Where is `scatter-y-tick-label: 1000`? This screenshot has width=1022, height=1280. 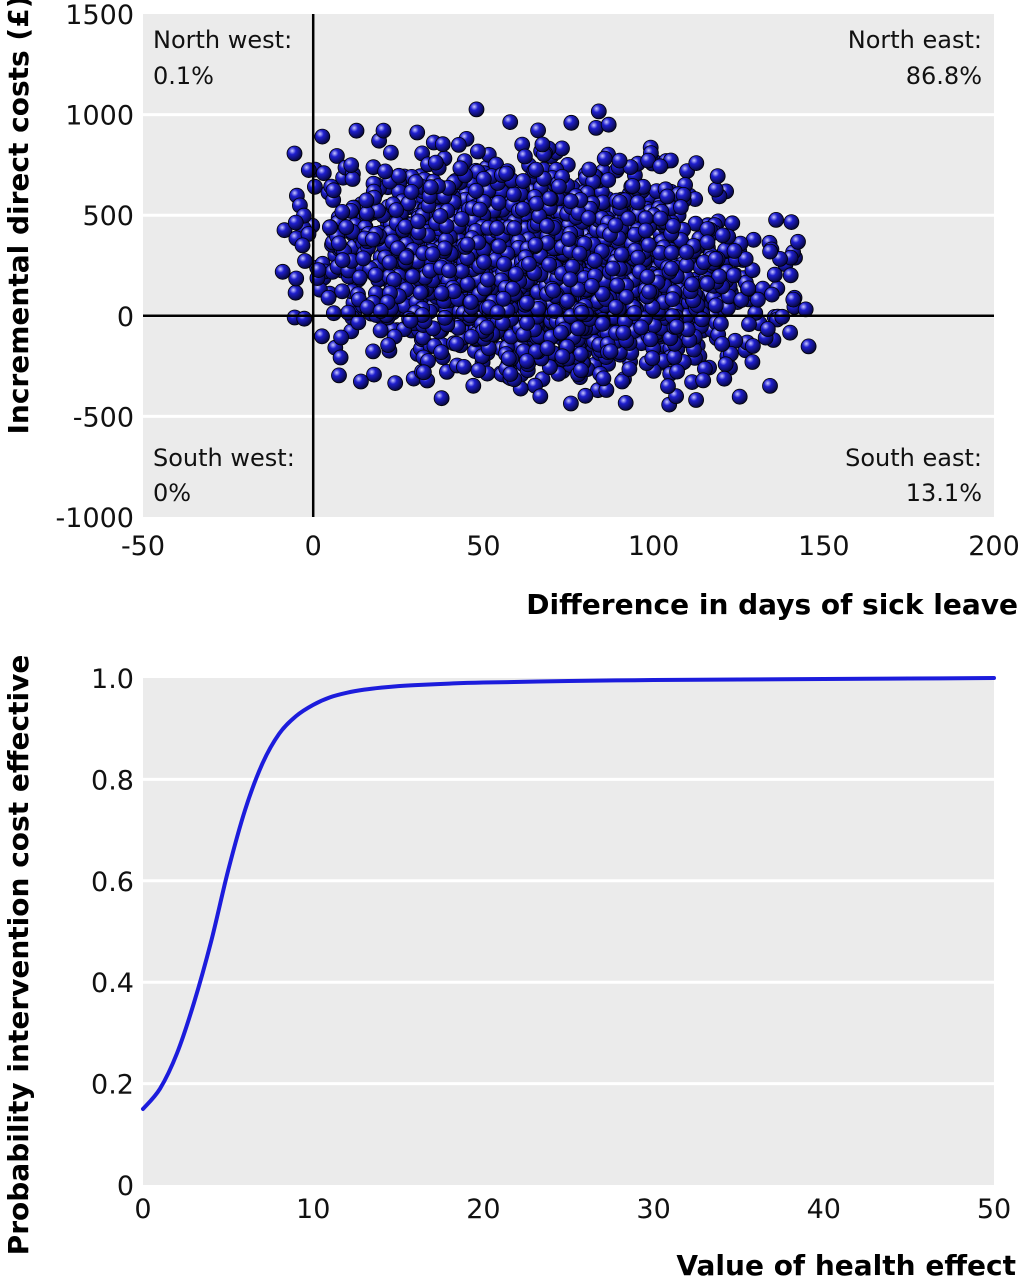 scatter-y-tick-label: 1000 is located at coordinates (99, 116).